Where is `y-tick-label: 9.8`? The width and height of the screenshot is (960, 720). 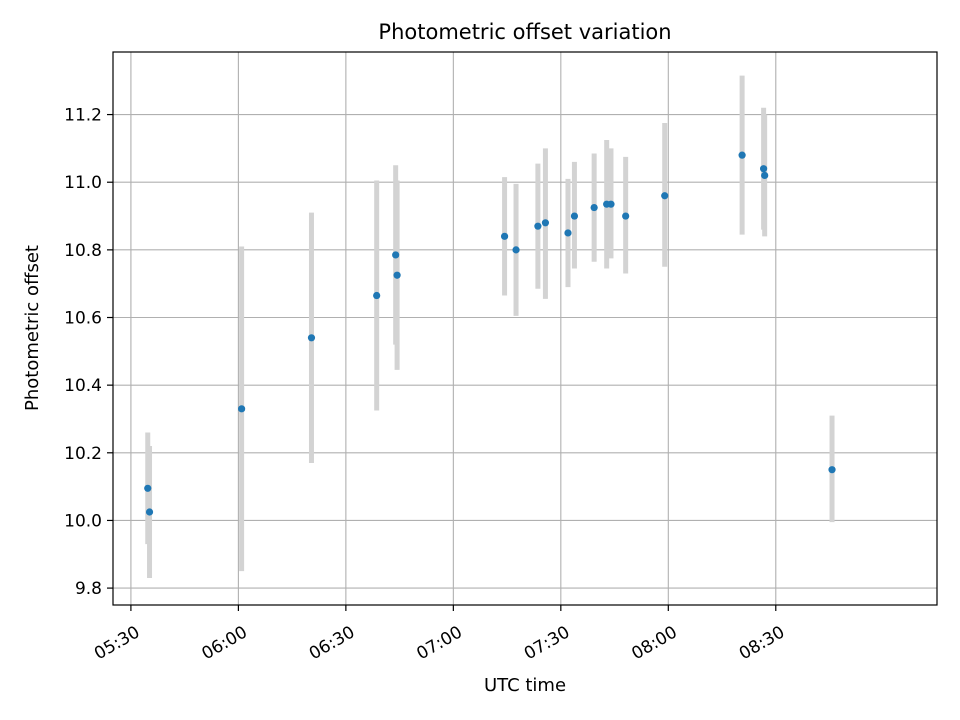
y-tick-label: 9.8 is located at coordinates (88, 589).